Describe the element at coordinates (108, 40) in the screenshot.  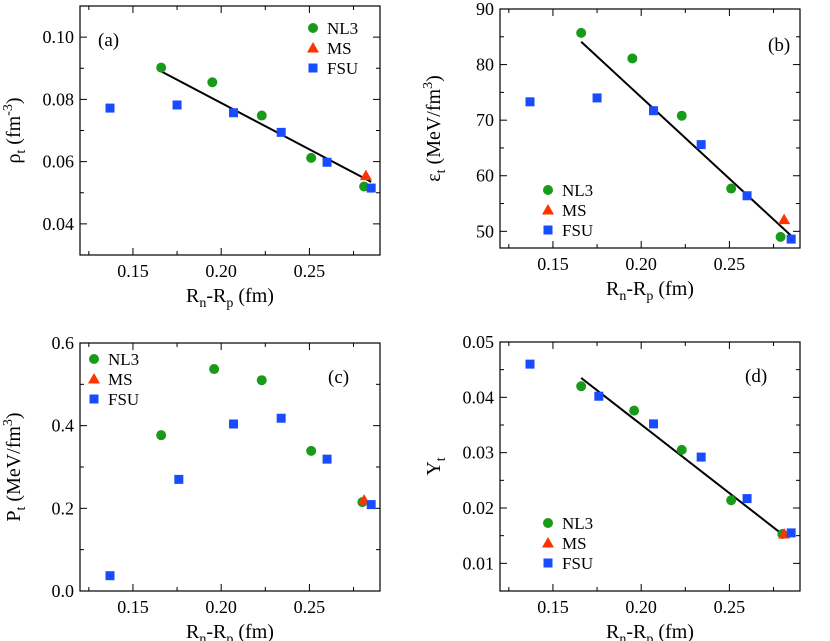
I see `panel-label: (a)` at that location.